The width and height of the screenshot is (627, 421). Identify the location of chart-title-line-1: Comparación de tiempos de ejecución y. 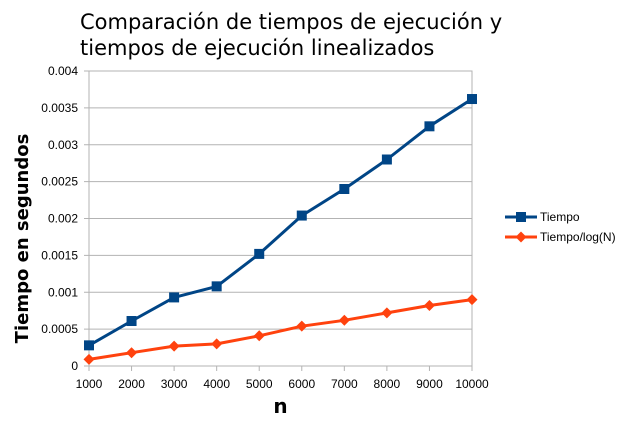
(291, 22).